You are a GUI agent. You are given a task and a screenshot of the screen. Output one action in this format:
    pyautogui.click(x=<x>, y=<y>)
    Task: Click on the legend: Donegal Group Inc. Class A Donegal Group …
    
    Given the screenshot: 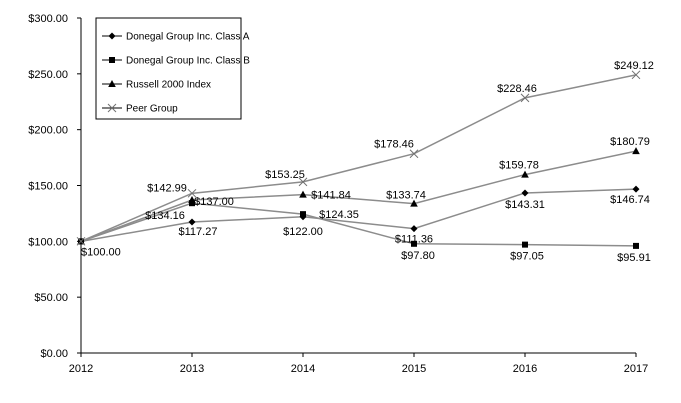 What is the action you would take?
    pyautogui.click(x=172, y=68)
    